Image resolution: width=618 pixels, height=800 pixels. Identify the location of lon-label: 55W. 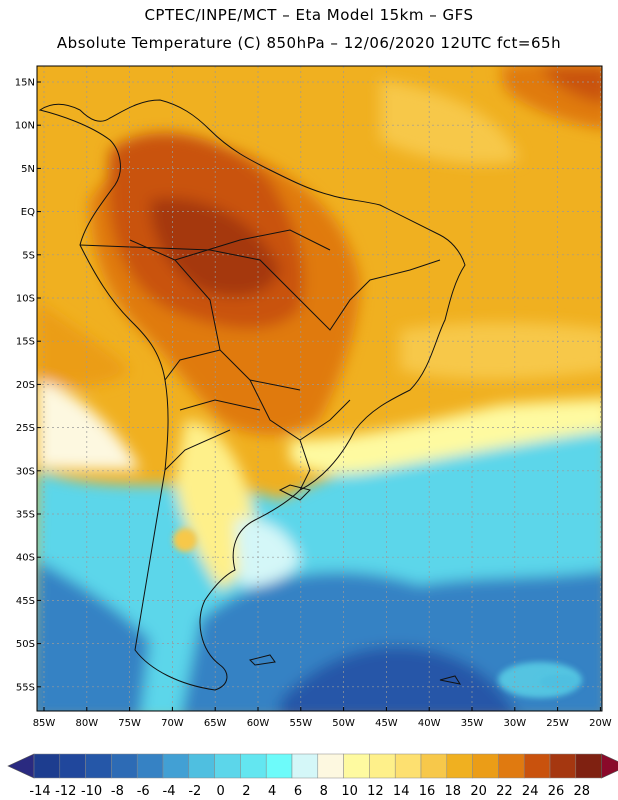
(300, 723).